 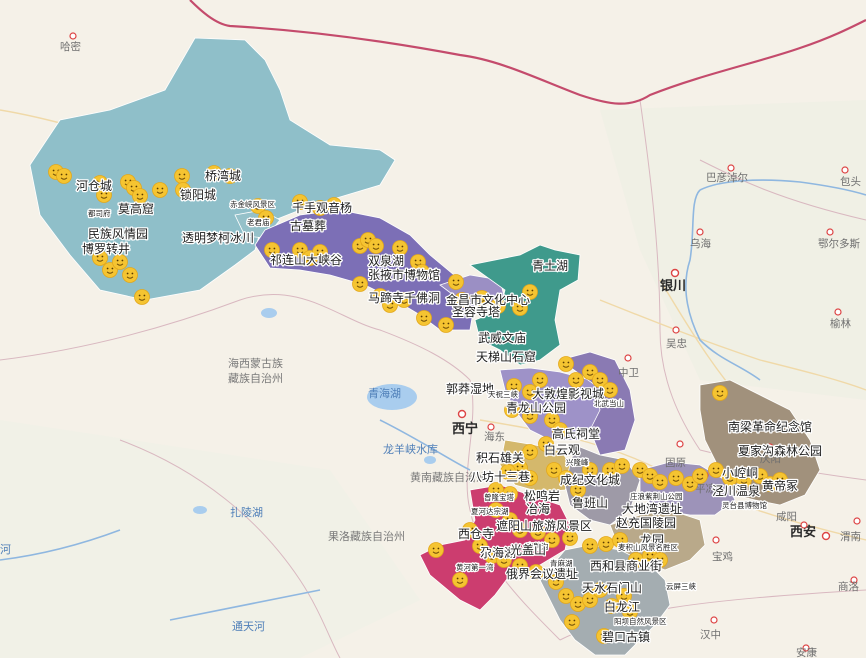 What do you see at coordinates (626, 637) in the screenshot?
I see `poi-label: 碧口古镇` at bounding box center [626, 637].